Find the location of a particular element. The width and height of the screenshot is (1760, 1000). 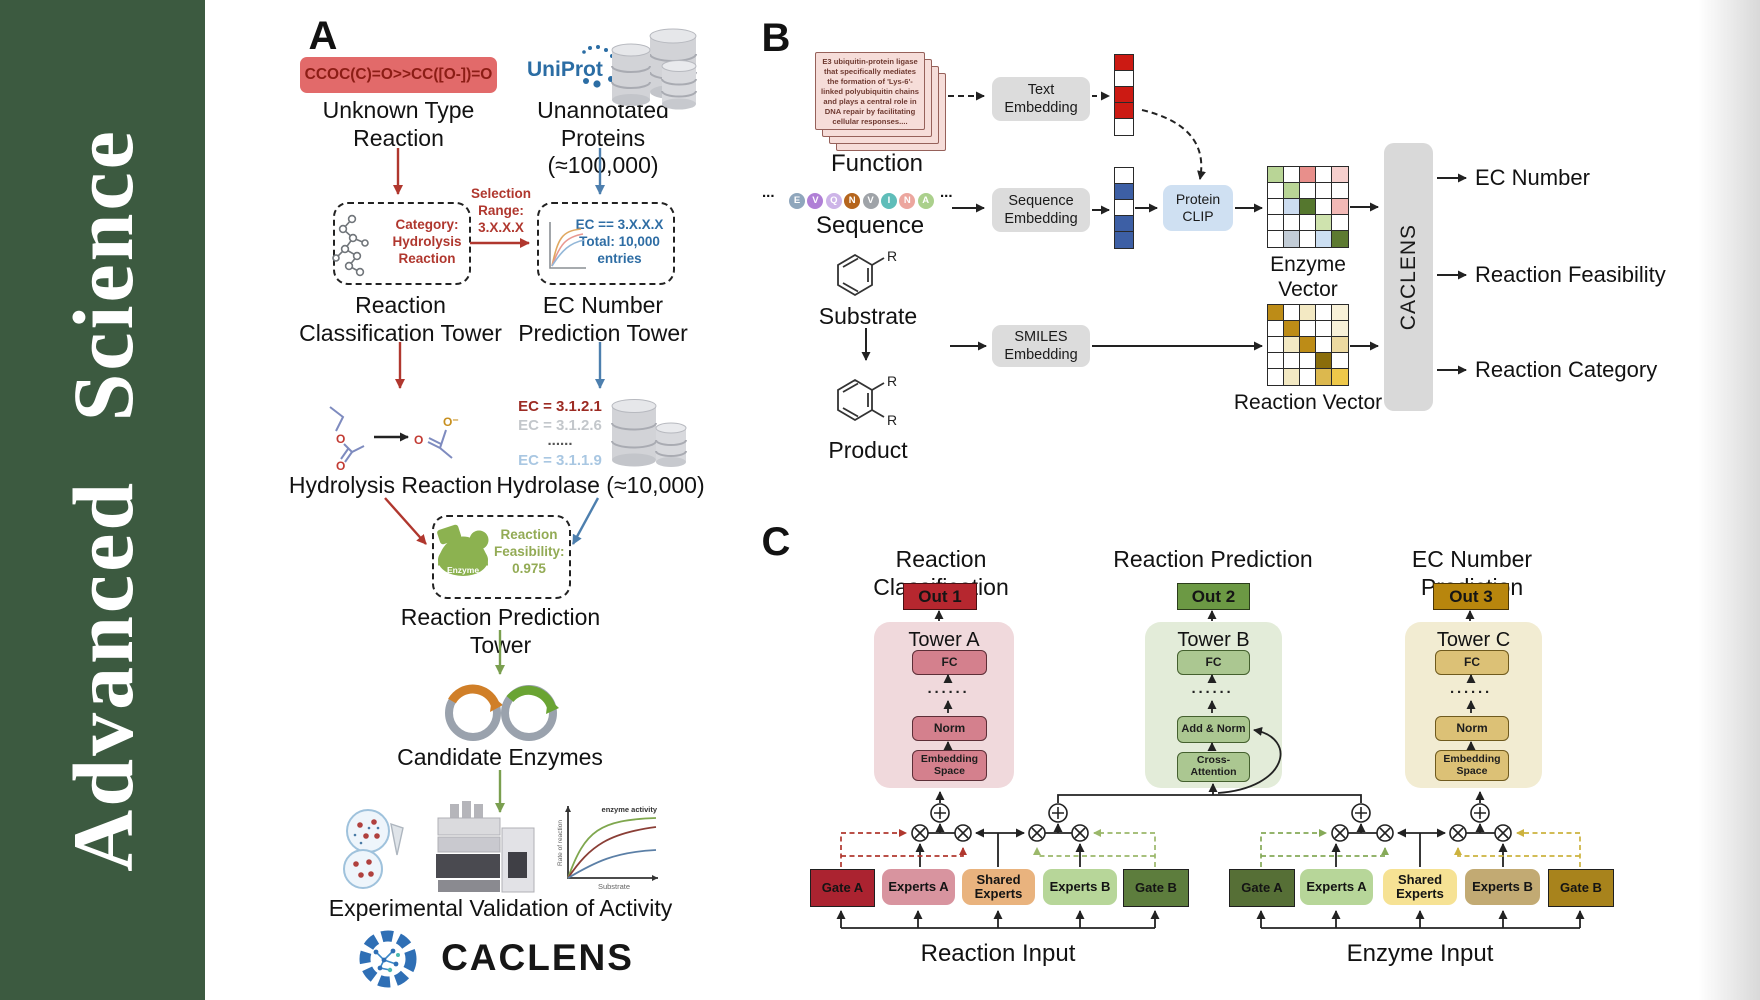

function-label: Function is located at coordinates (877, 163).